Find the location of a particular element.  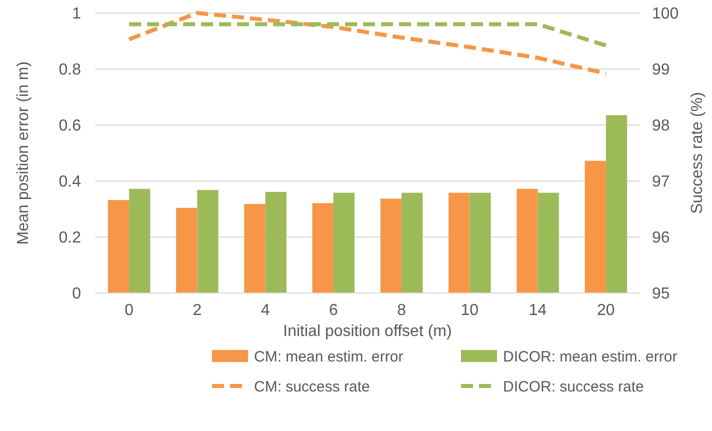

x-tick-label: 6 is located at coordinates (333, 310).